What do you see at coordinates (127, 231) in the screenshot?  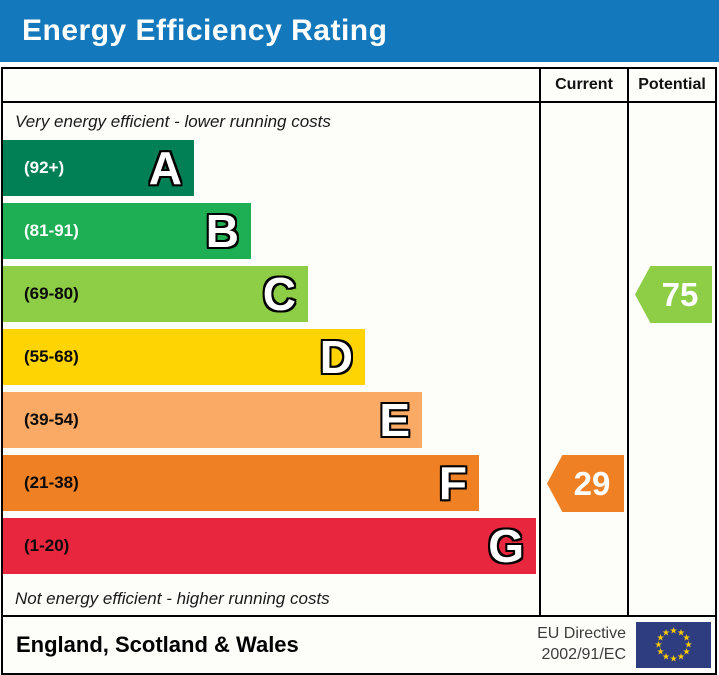 I see `band-bar-B: (81-91) B` at bounding box center [127, 231].